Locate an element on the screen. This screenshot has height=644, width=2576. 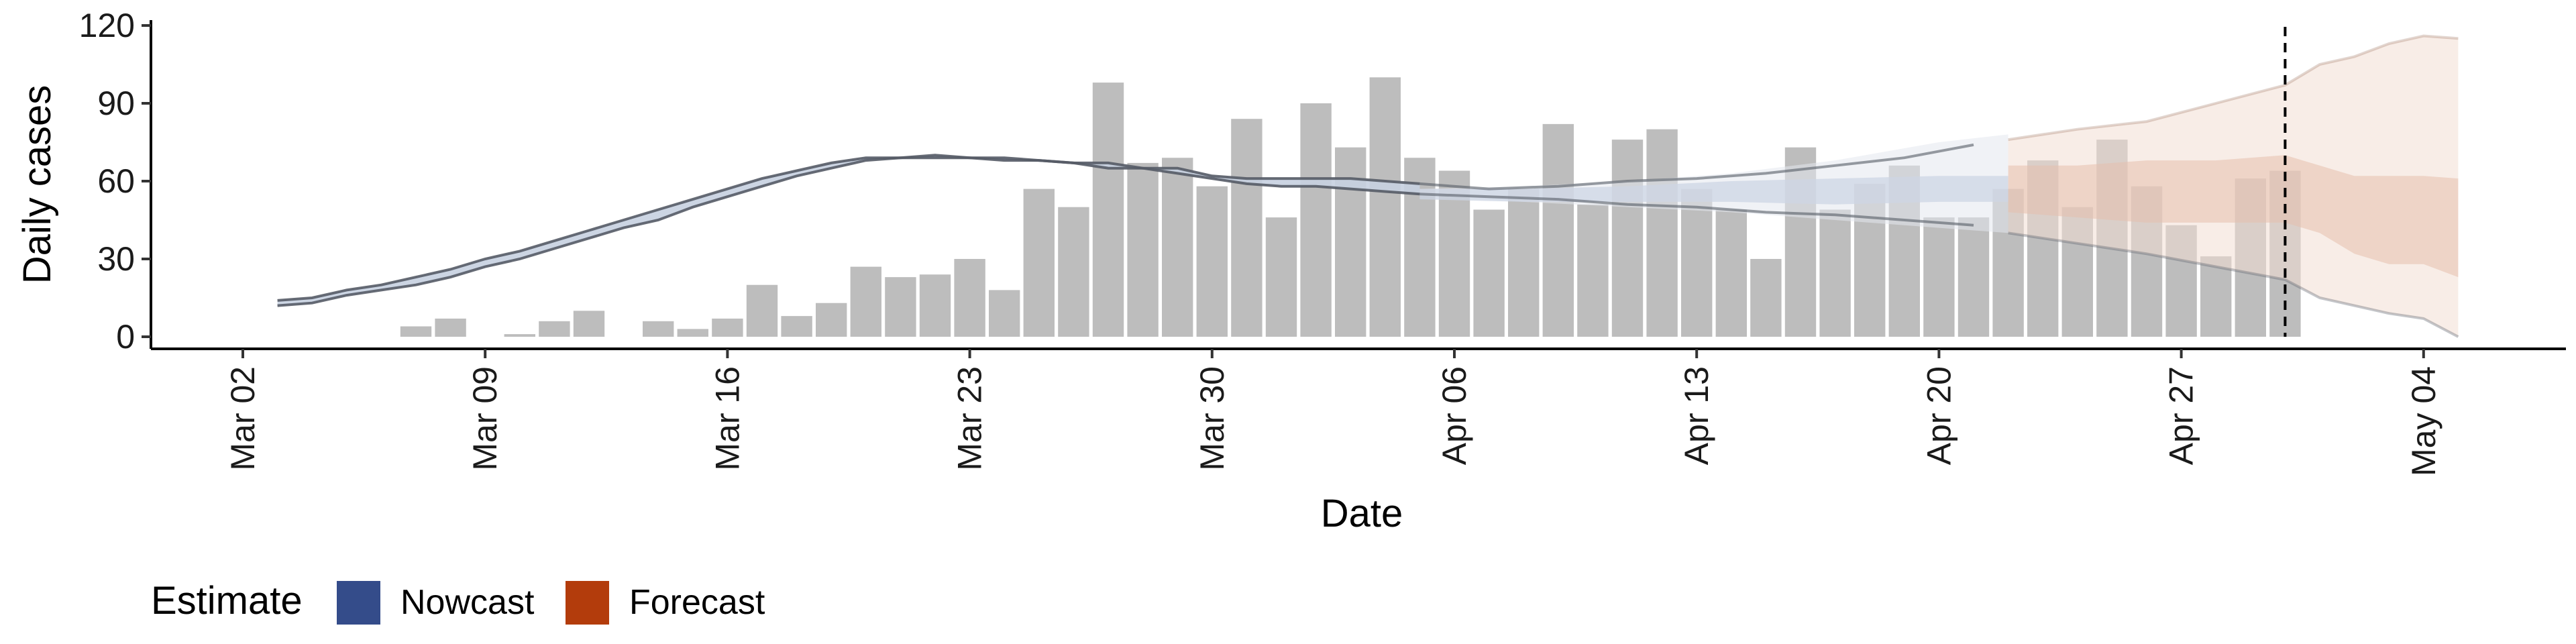
x-tick-label: Mar 09 is located at coordinates (485, 418).